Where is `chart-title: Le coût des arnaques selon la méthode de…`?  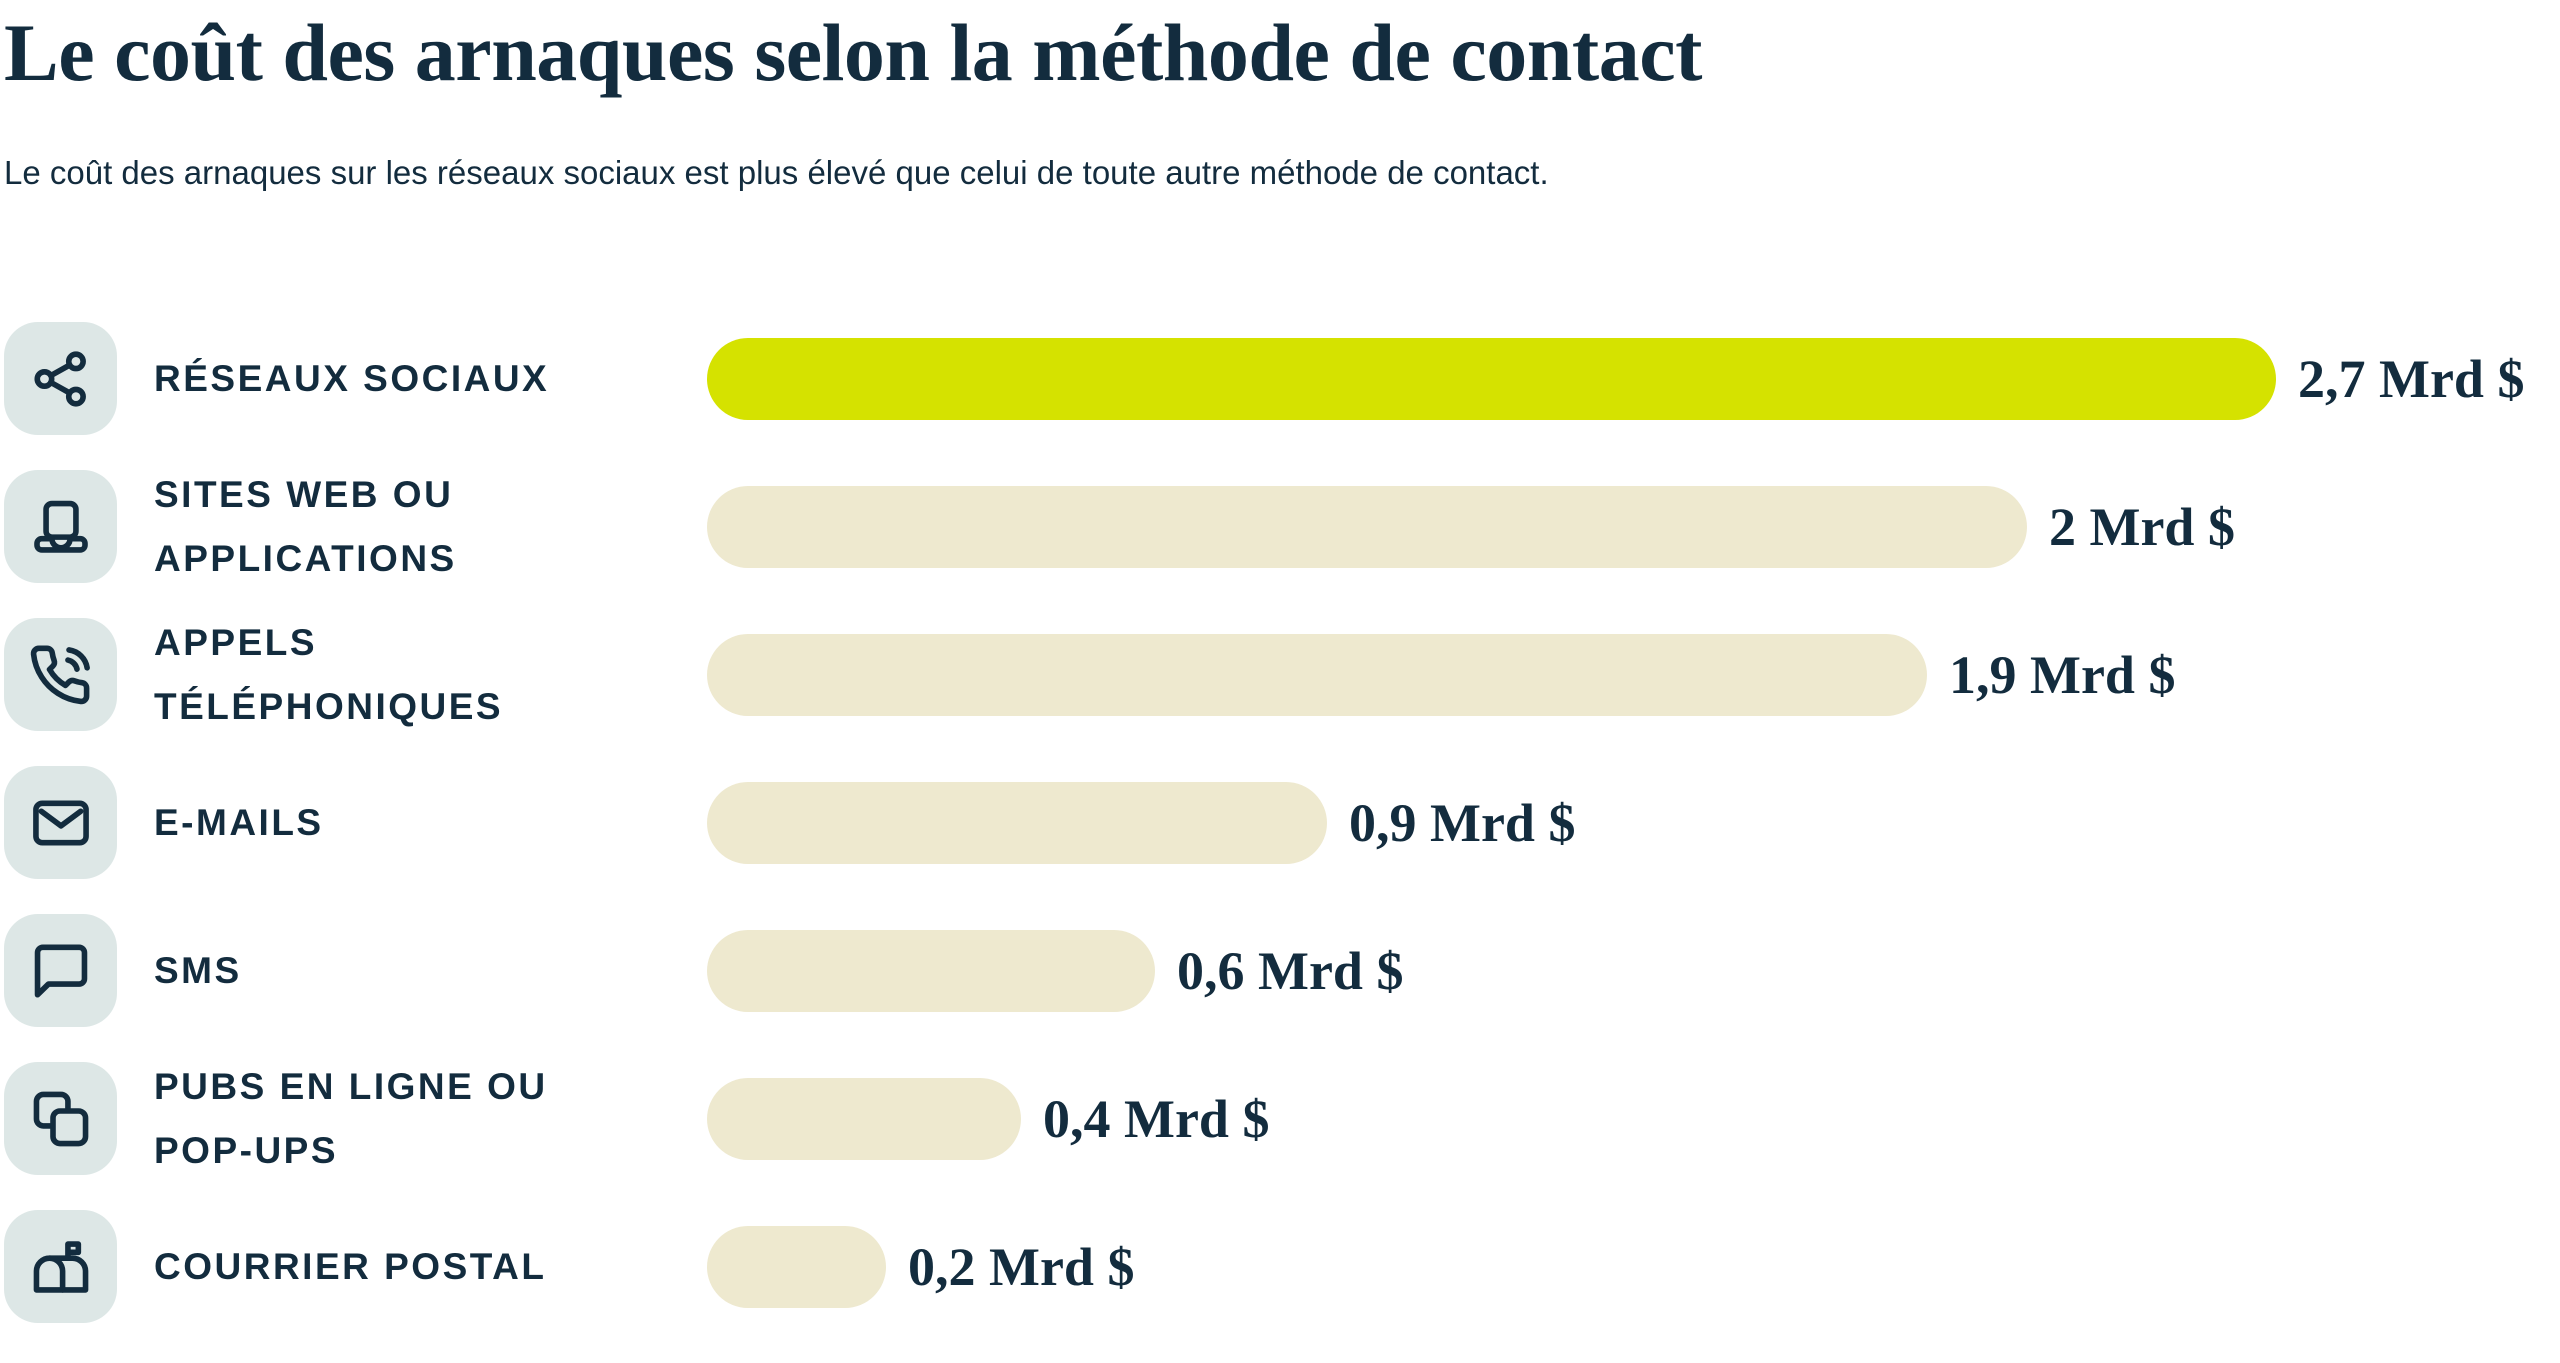 chart-title: Le coût des arnaques selon la méthode de… is located at coordinates (853, 52).